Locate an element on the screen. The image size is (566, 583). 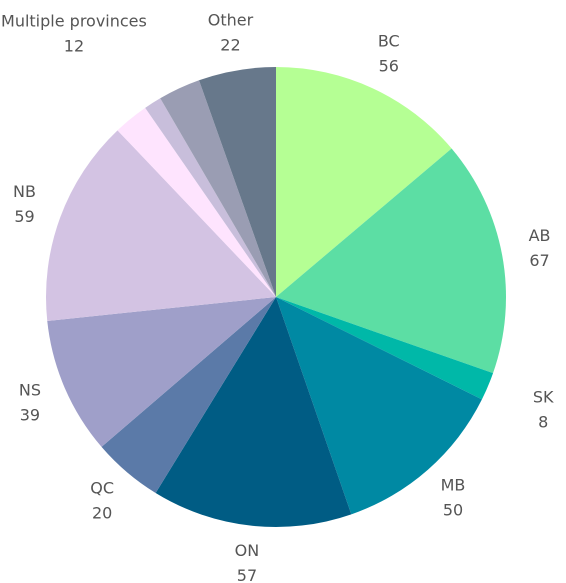
slice-label: SK is located at coordinates (543, 396).